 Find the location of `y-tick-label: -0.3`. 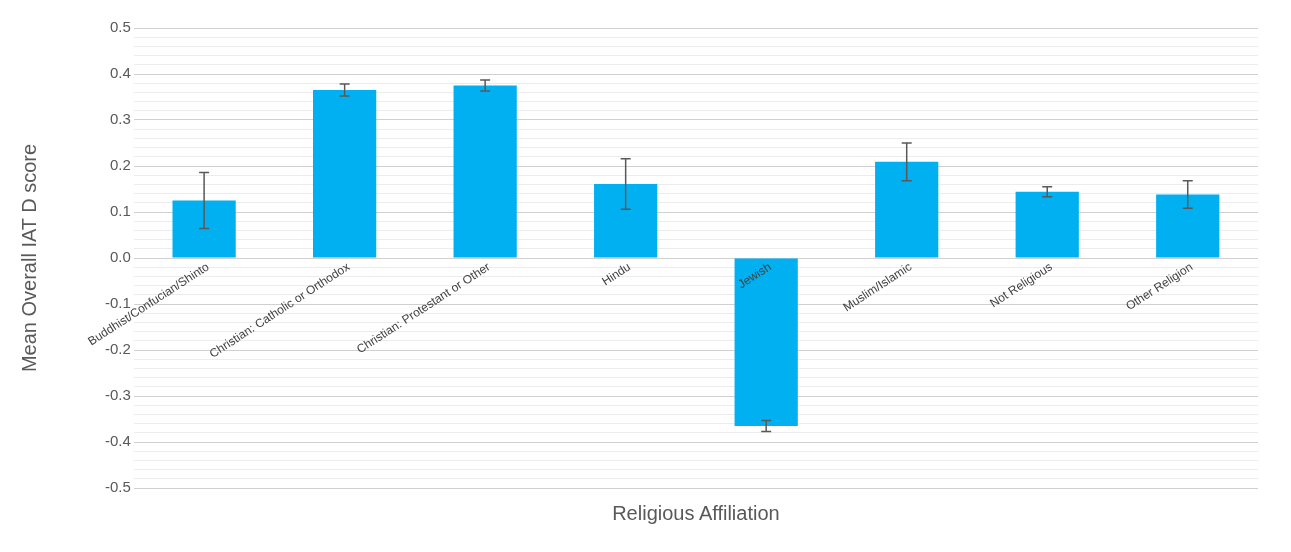

y-tick-label: -0.3 is located at coordinates (117, 395).